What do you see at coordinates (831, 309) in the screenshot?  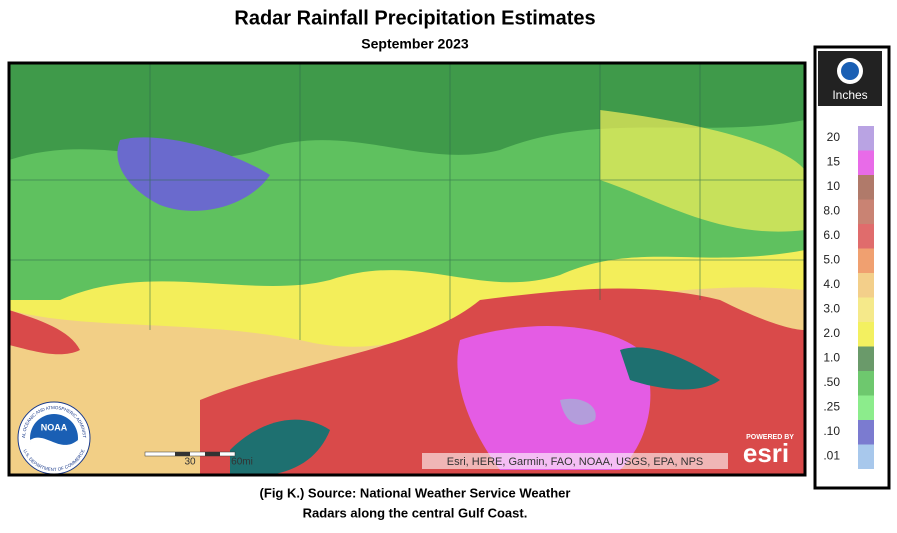 I see `legend-label: 3.0` at bounding box center [831, 309].